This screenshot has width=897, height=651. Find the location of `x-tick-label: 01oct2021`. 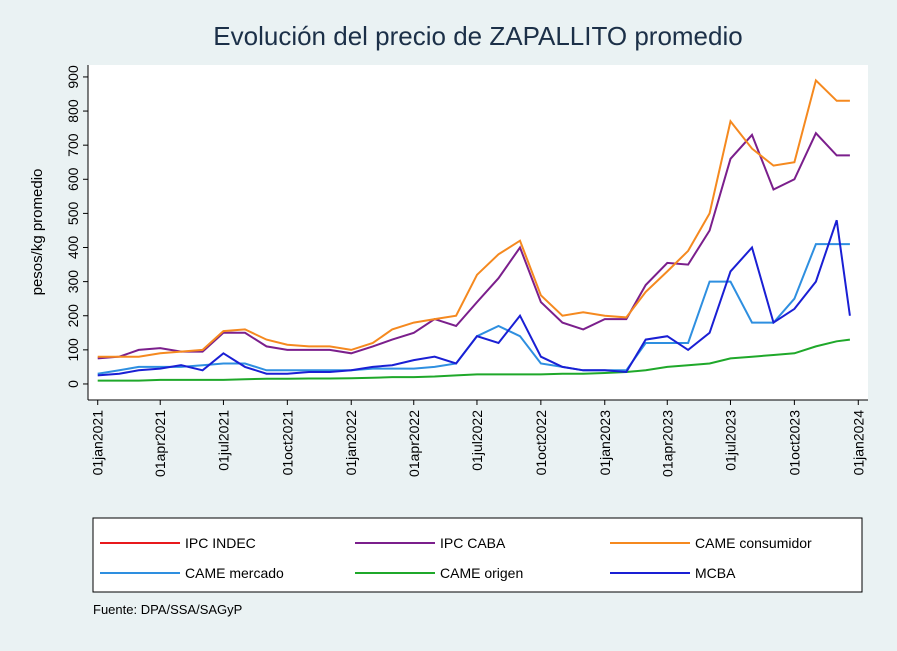

x-tick-label: 01oct2021 is located at coordinates (287, 443).